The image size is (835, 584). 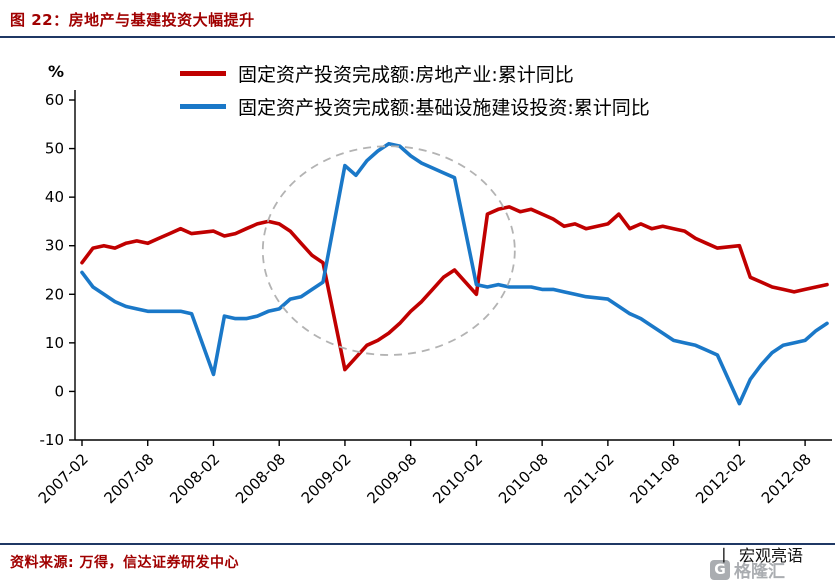 I want to click on svg-text: 2008-02, so click(x=194, y=478).